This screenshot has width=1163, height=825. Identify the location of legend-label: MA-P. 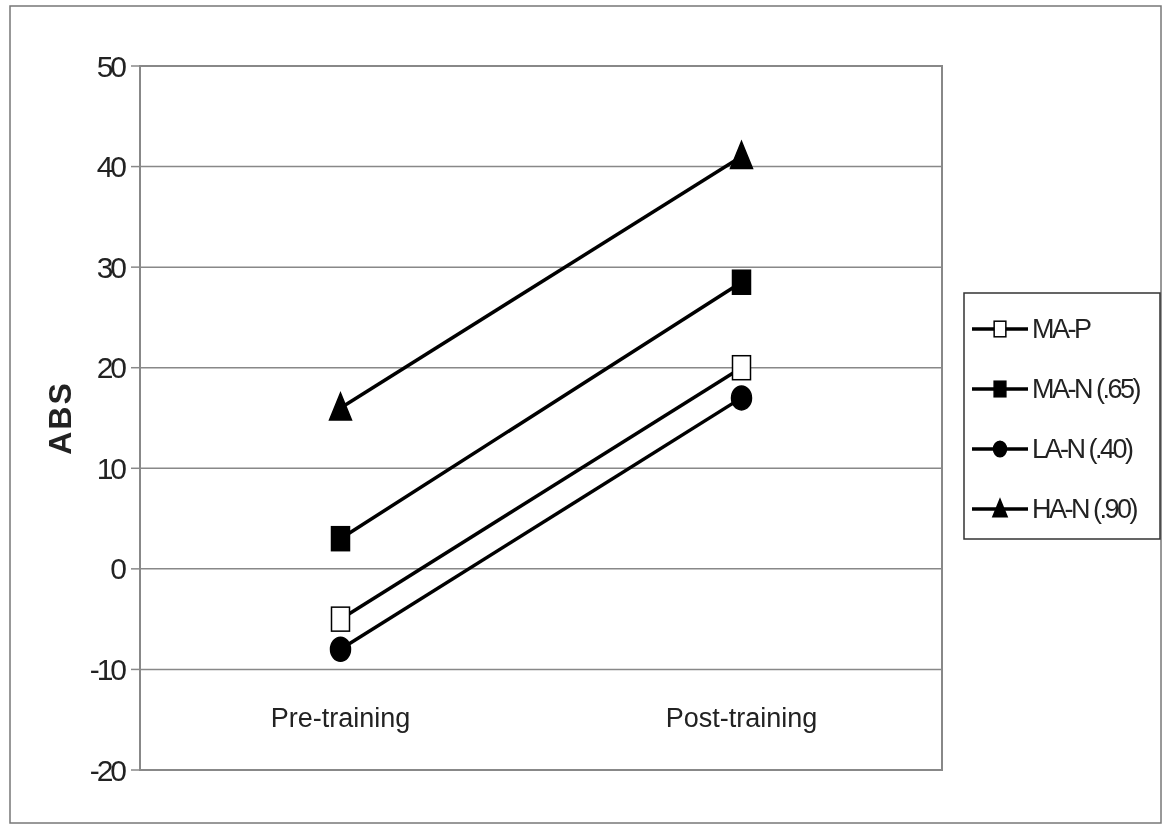
(1061, 329).